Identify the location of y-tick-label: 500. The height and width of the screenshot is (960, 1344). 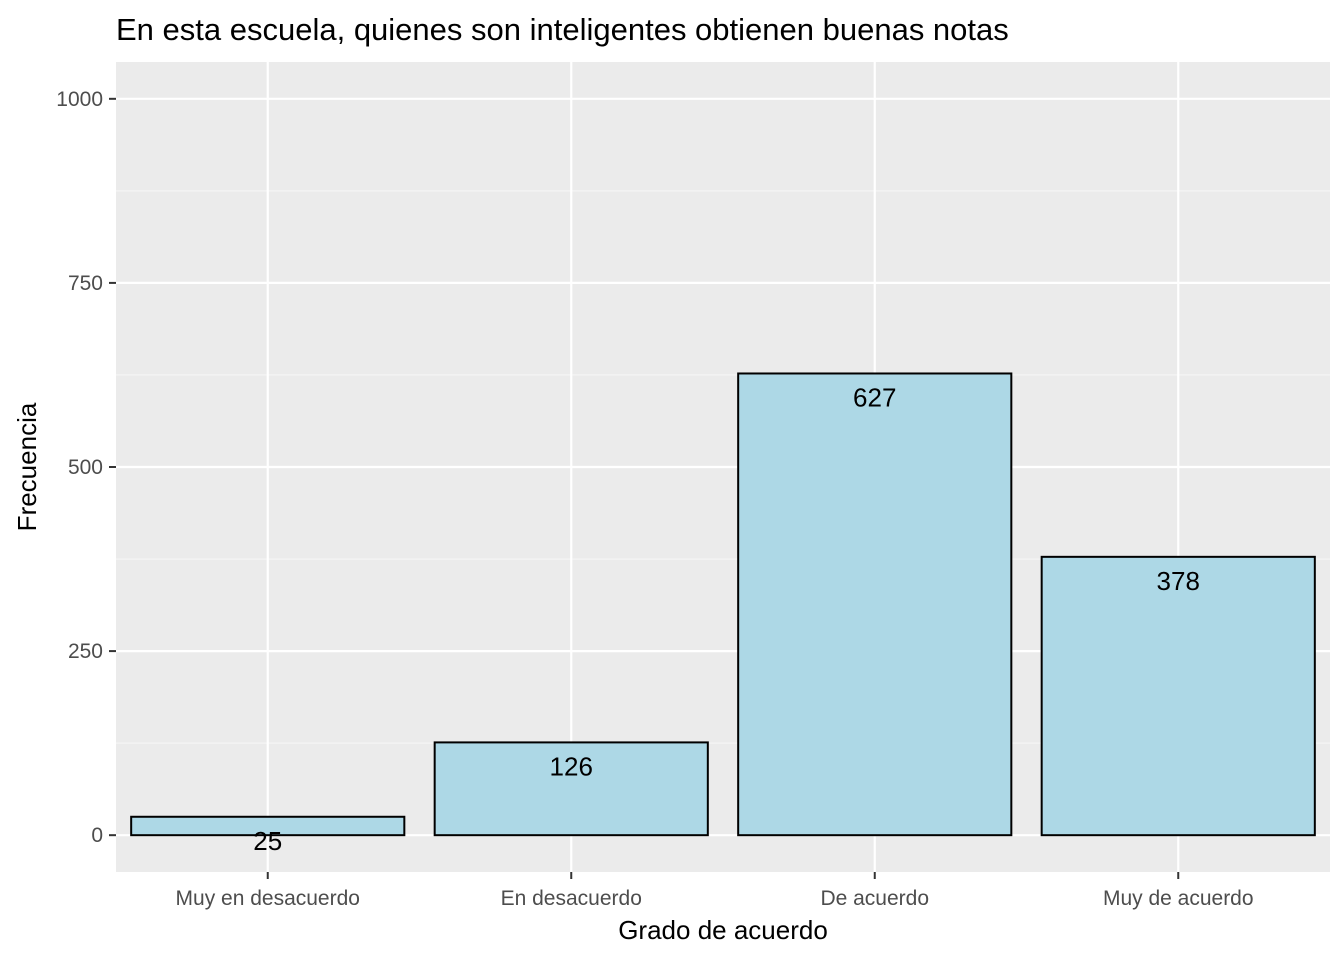
(85, 467).